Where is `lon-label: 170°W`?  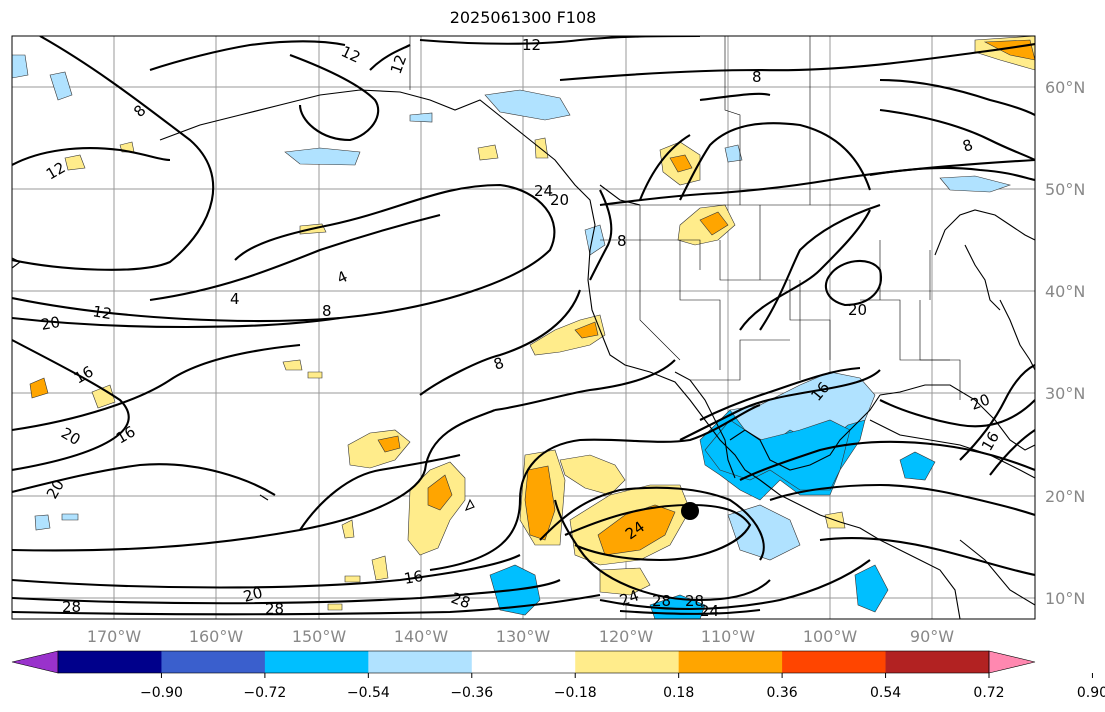
lon-label: 170°W is located at coordinates (114, 636).